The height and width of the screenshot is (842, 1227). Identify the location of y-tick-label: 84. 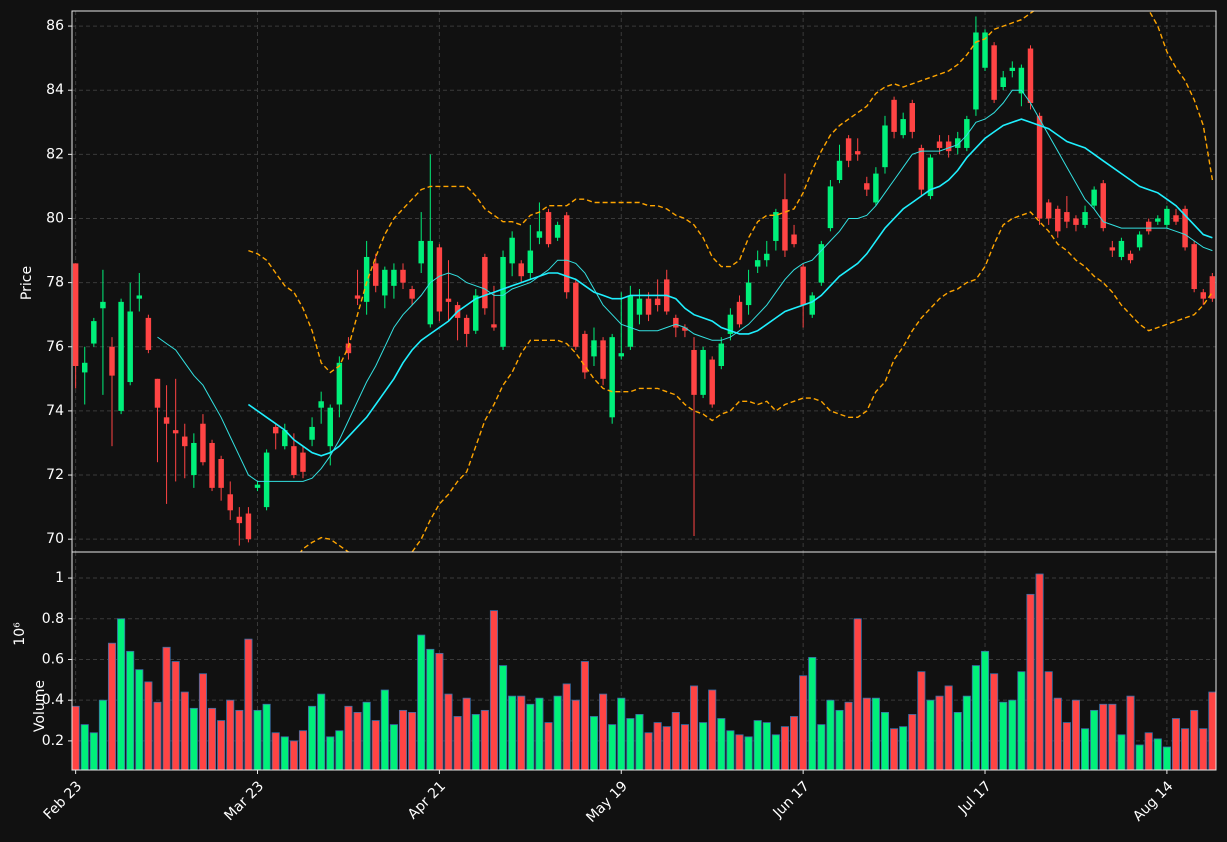
(55, 90).